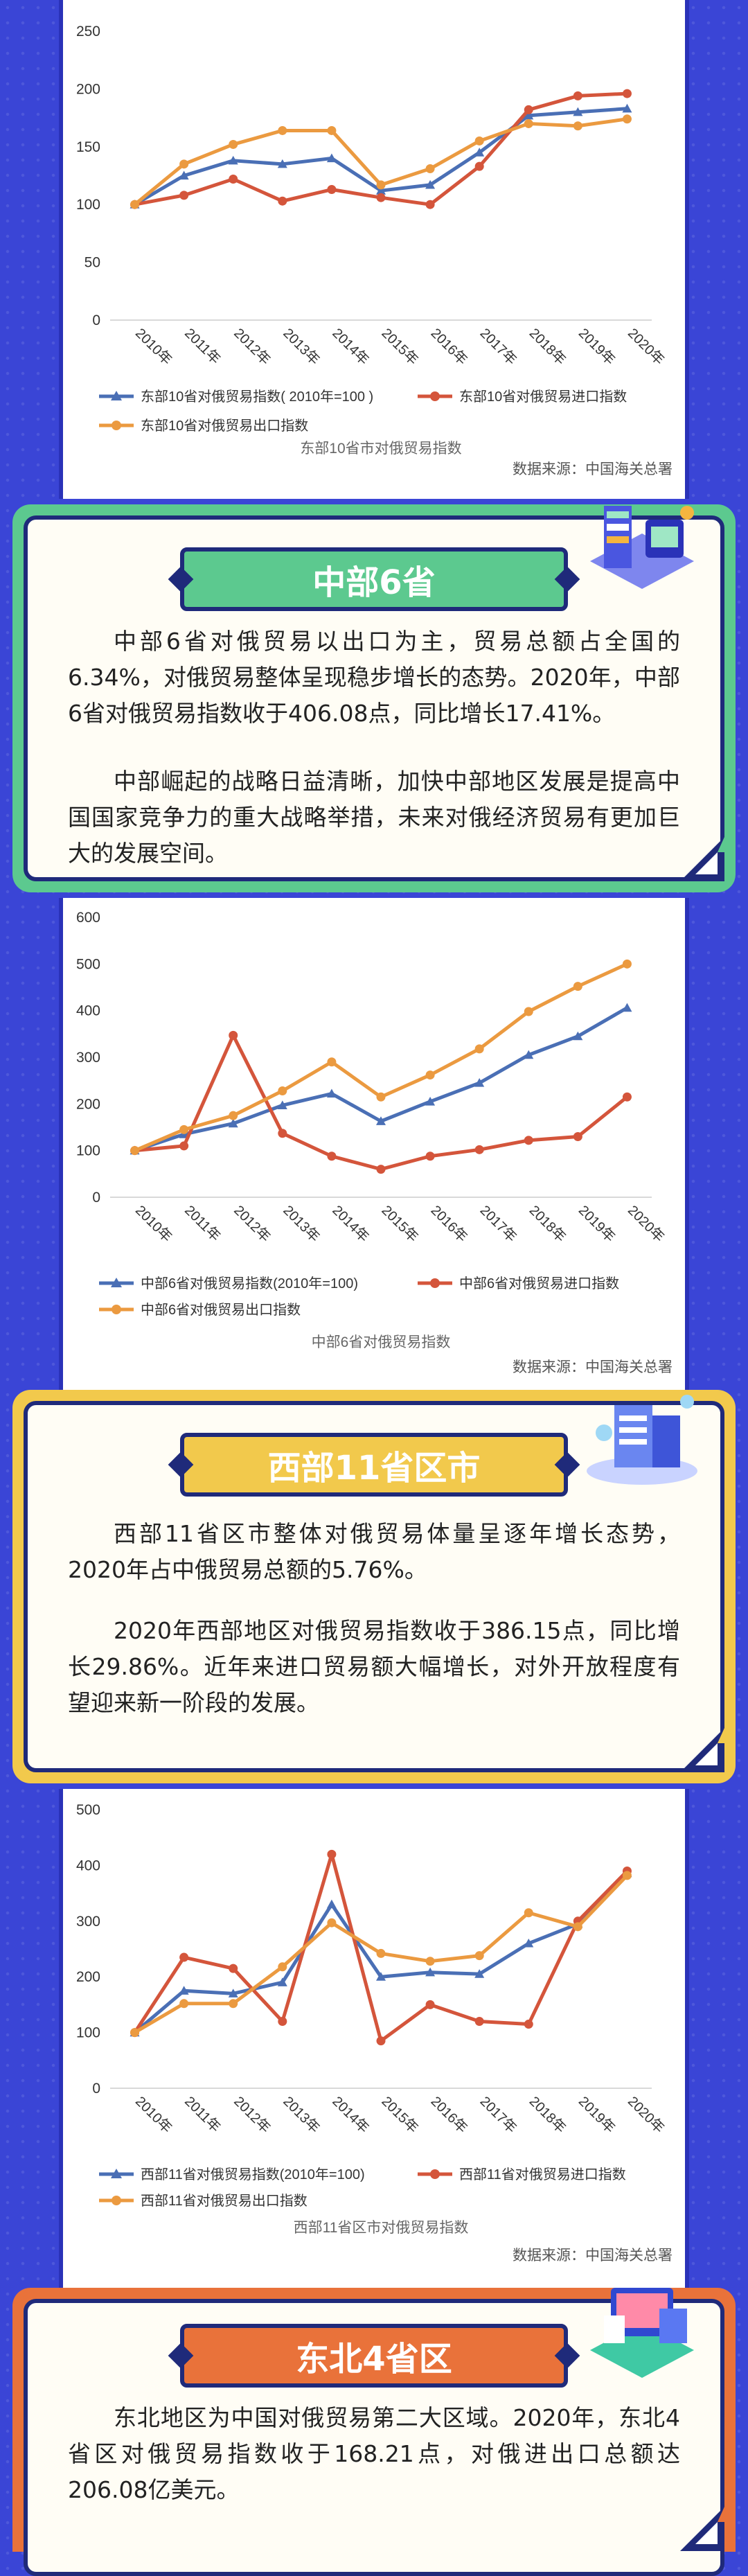 Image resolution: width=748 pixels, height=2576 pixels. I want to click on legend-label: 中部6省对俄贸易进口指数, so click(539, 1283).